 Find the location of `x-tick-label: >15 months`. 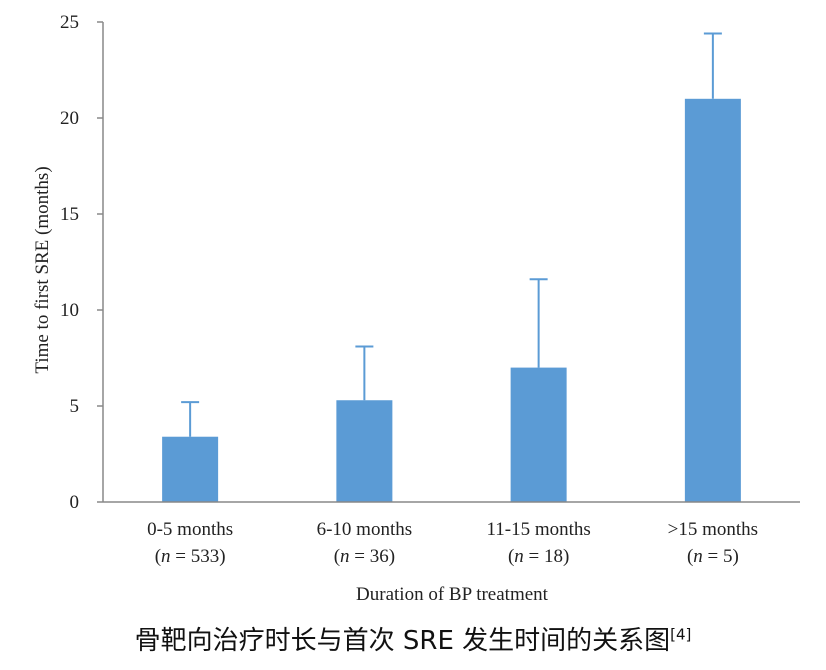

x-tick-label: >15 months is located at coordinates (713, 529).